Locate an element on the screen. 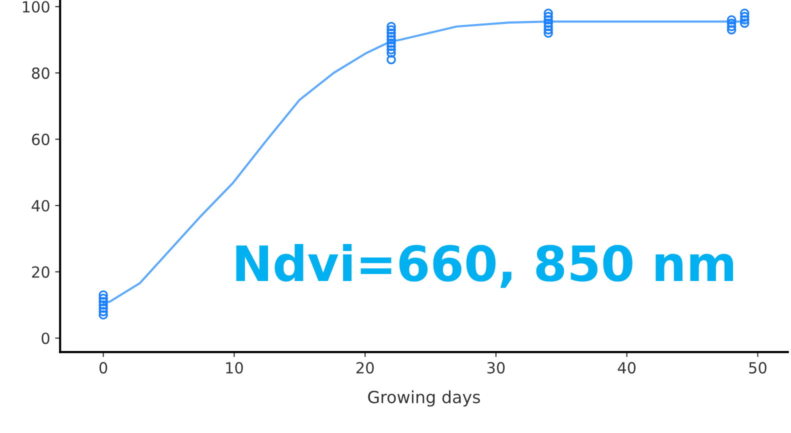  y-tick-label: 40 is located at coordinates (41, 206).